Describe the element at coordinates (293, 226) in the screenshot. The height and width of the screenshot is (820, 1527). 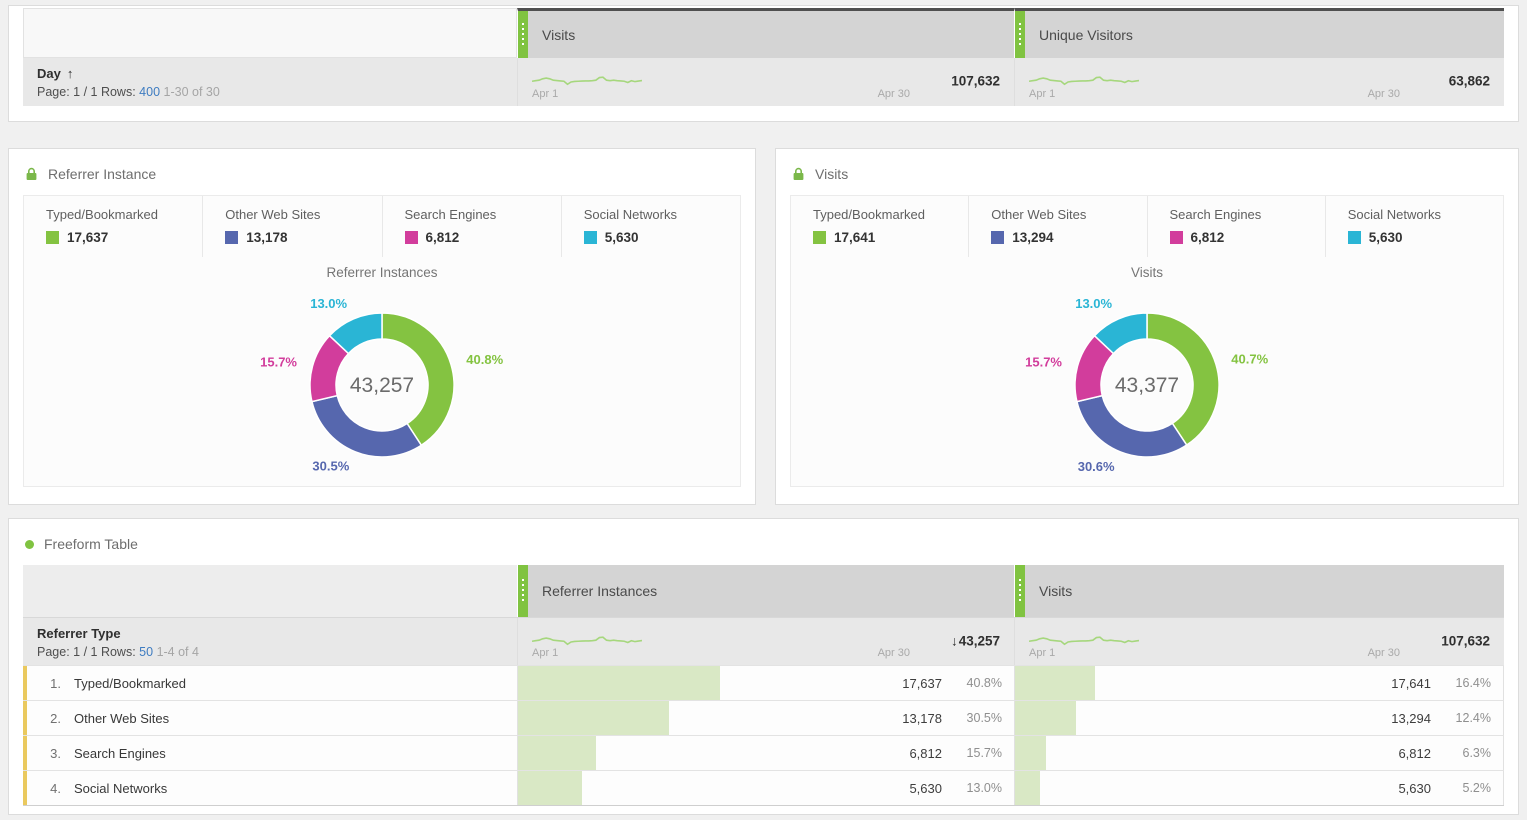
I see `legend-item: Other Web Sites 13,178` at that location.